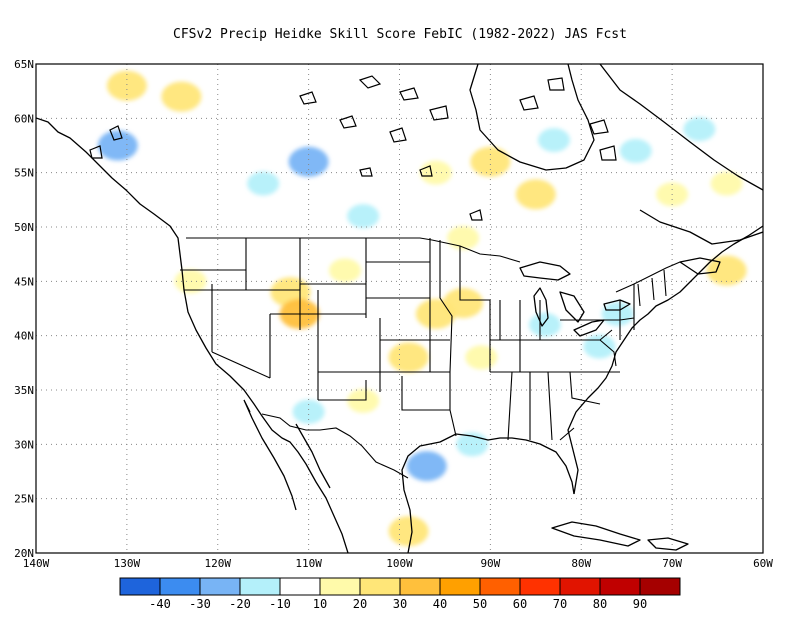 This screenshot has height=618, width=800. What do you see at coordinates (200, 604) in the screenshot?
I see `colorbar-label: -30` at bounding box center [200, 604].